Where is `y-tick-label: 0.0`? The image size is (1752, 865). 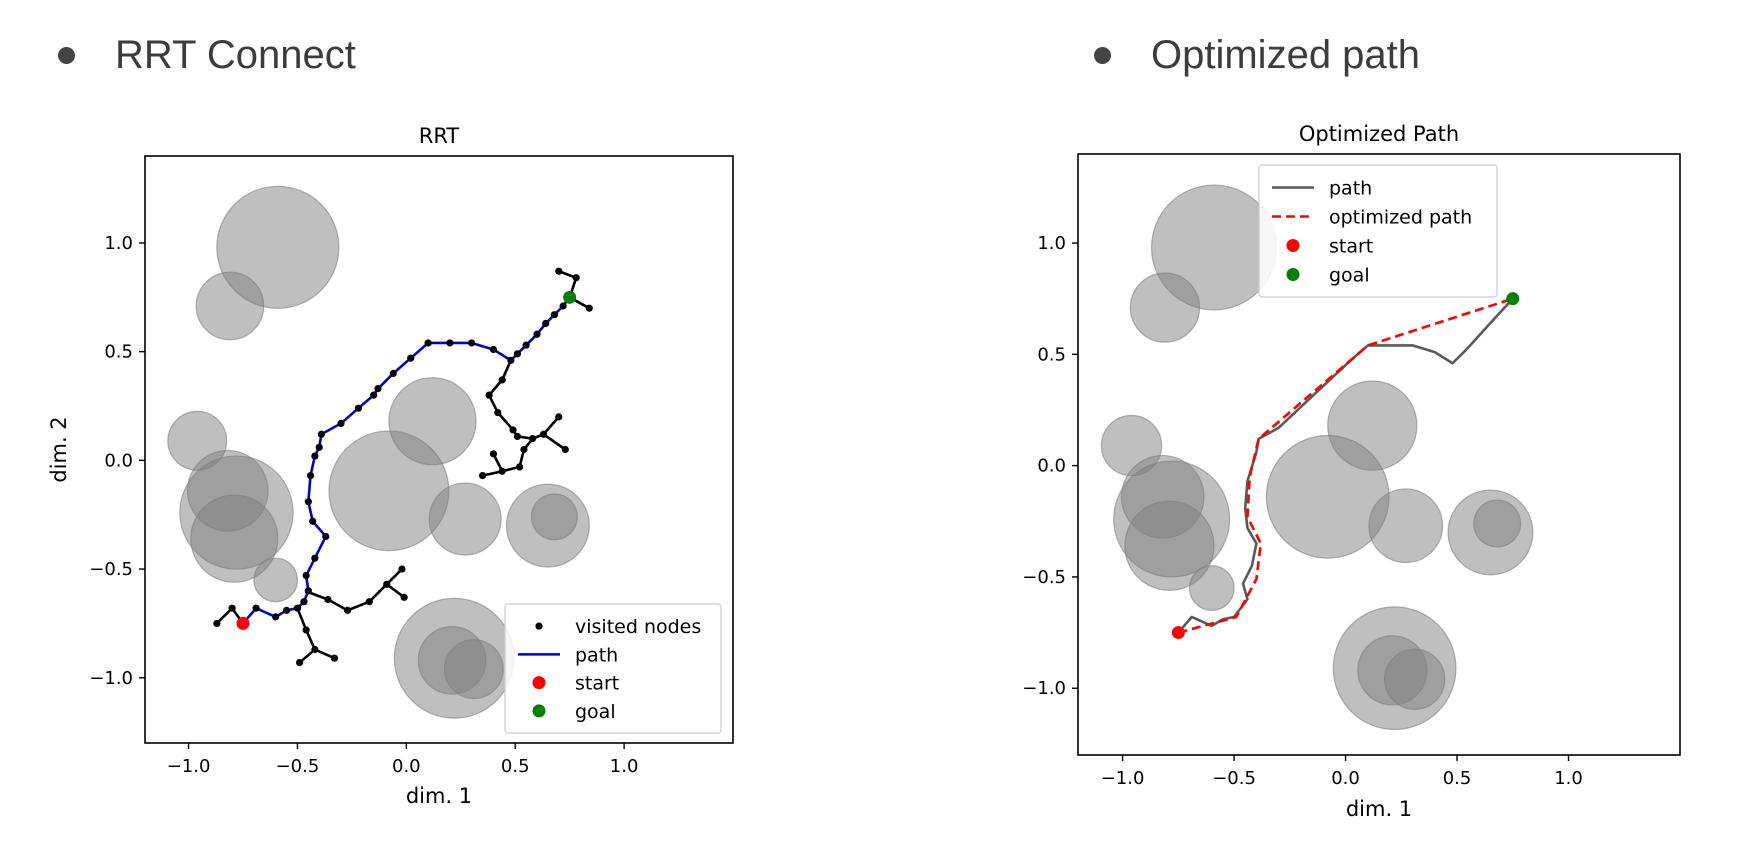 y-tick-label: 0.0 is located at coordinates (118, 460).